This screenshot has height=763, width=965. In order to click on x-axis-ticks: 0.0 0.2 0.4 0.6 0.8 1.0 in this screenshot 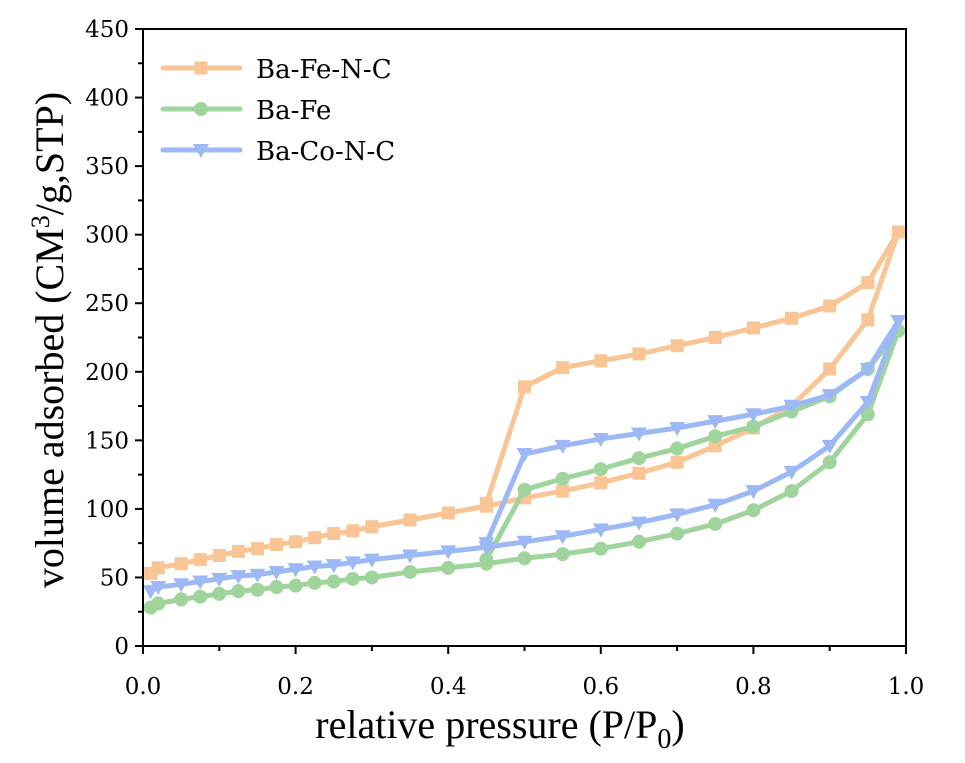, I will do `click(525, 673)`.